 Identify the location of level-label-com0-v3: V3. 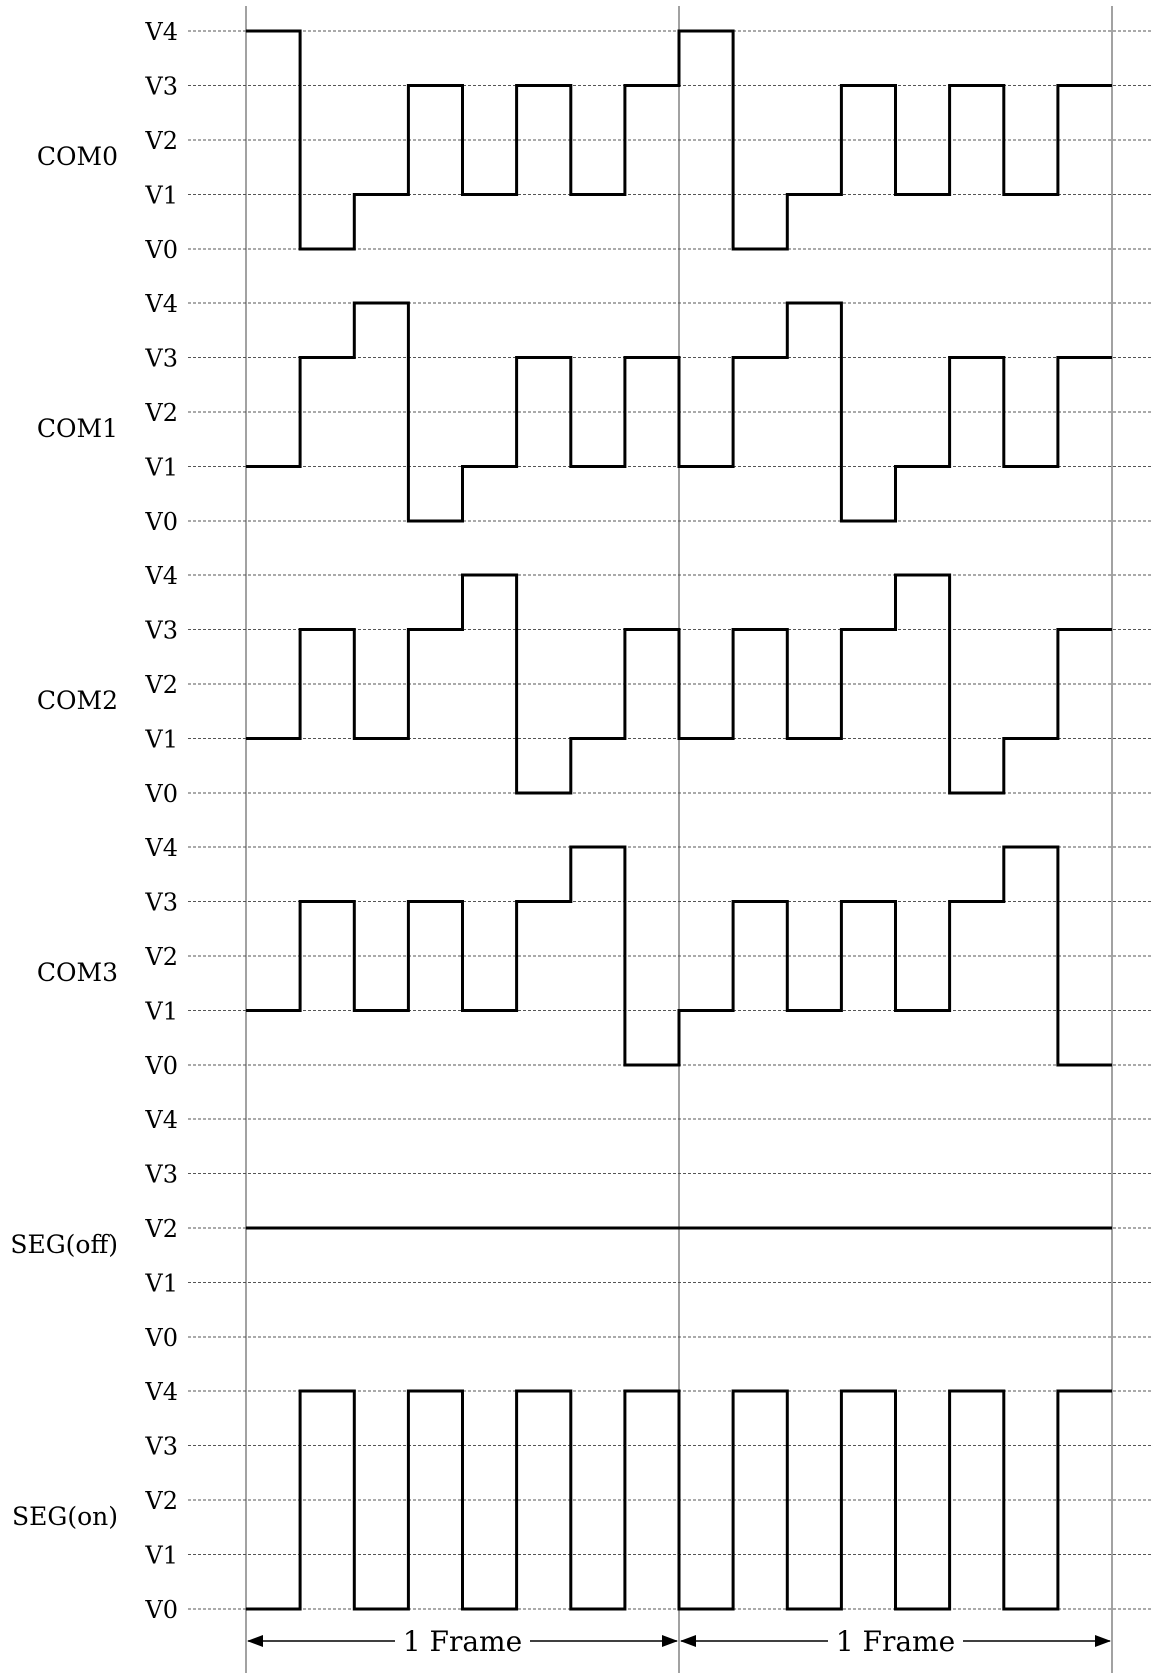
(161, 87).